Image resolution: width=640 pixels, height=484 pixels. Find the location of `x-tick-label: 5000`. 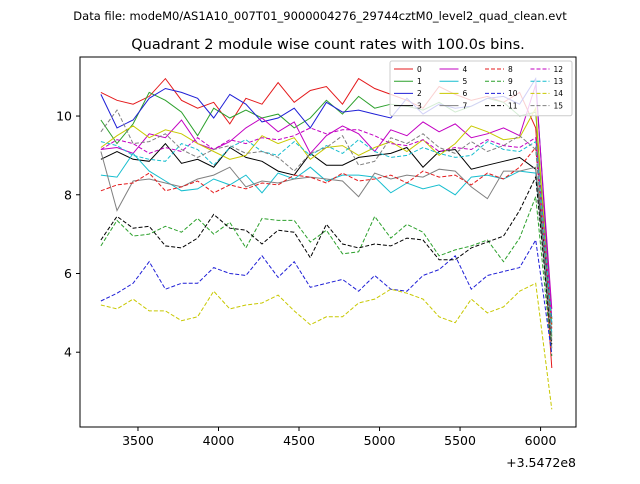

x-tick-label: 5000 is located at coordinates (380, 440).